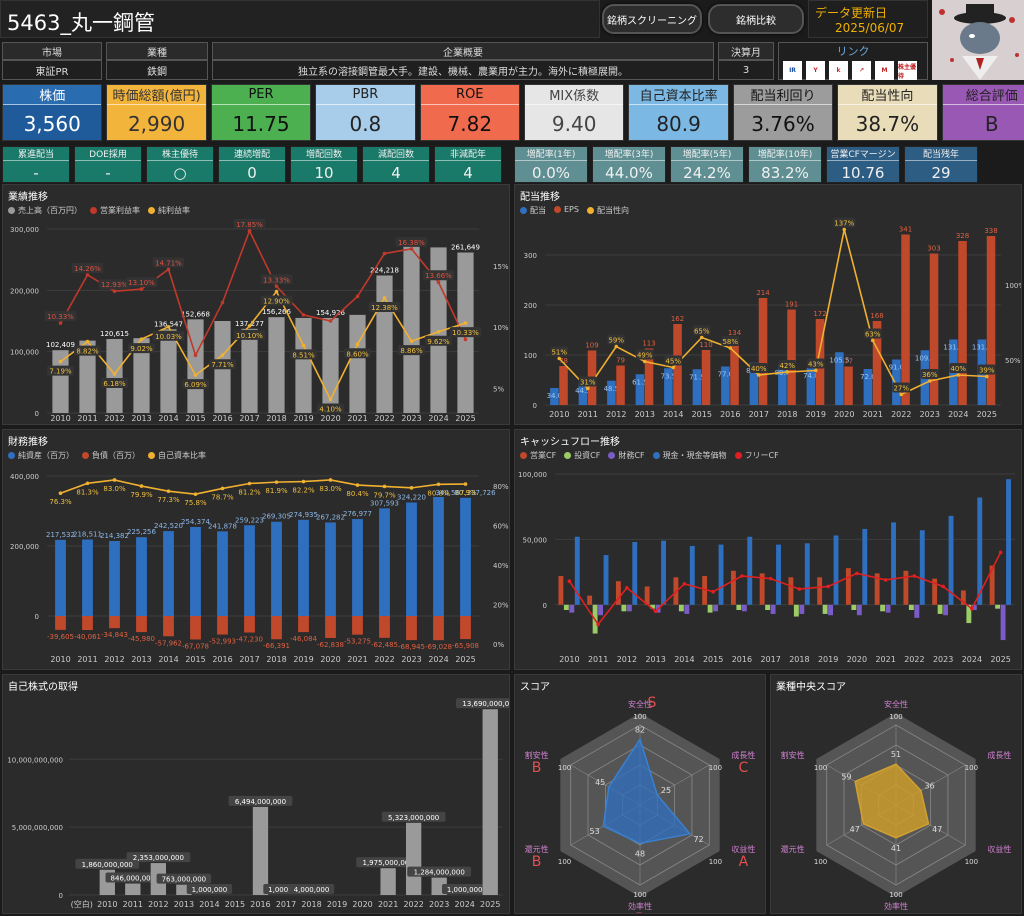 The width and height of the screenshot is (1024, 916). What do you see at coordinates (815, 70) in the screenshot?
I see `link-icon-1: Y` at bounding box center [815, 70].